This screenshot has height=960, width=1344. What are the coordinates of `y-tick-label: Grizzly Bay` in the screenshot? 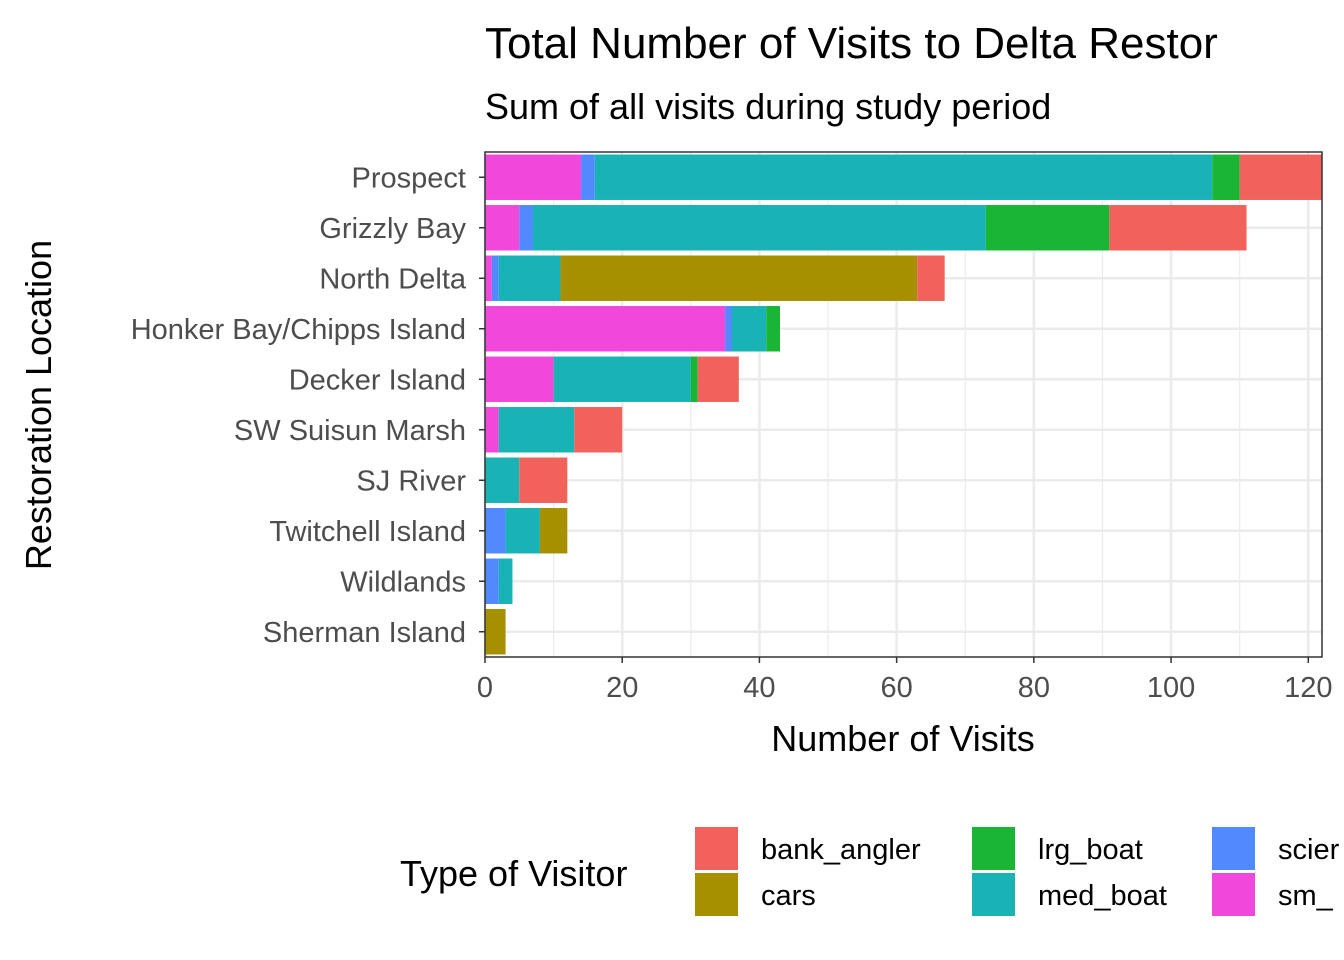 It's located at (392, 229).